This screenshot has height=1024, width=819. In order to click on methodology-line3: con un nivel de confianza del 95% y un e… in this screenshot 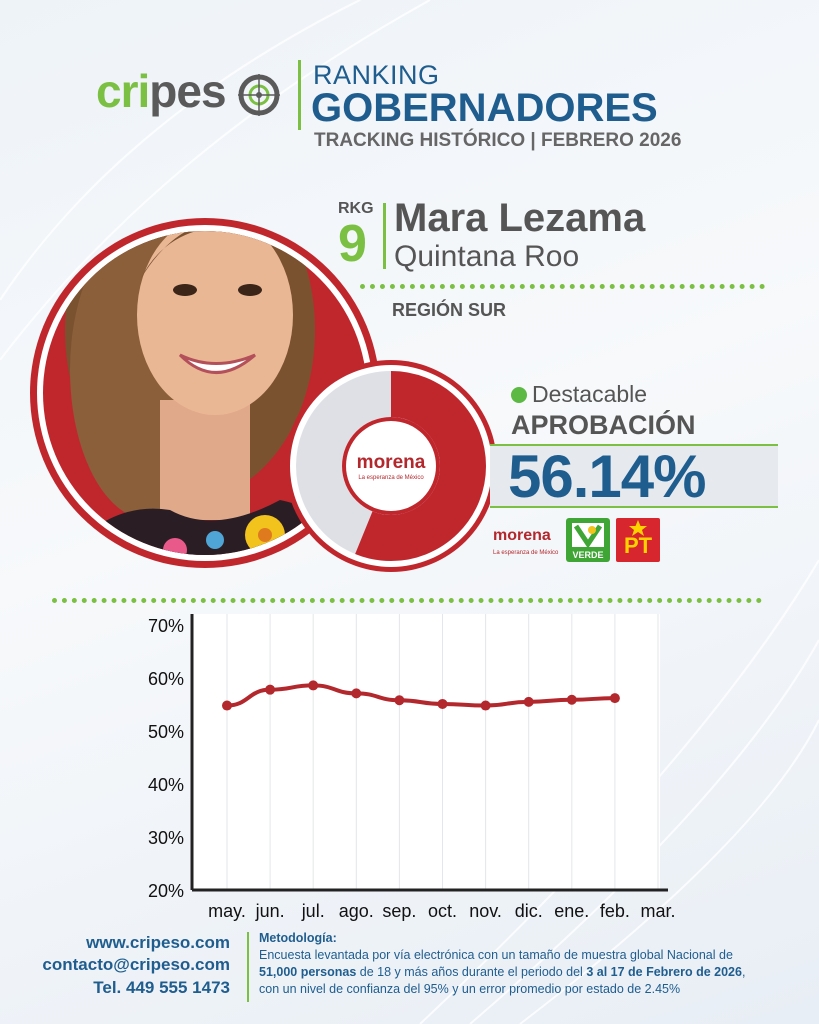, I will do `click(470, 989)`.